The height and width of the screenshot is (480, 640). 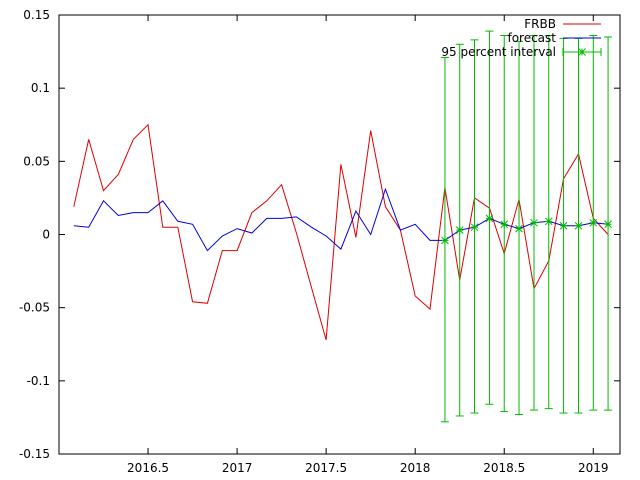 I want to click on y-tick-label: 0.1, so click(x=40, y=88).